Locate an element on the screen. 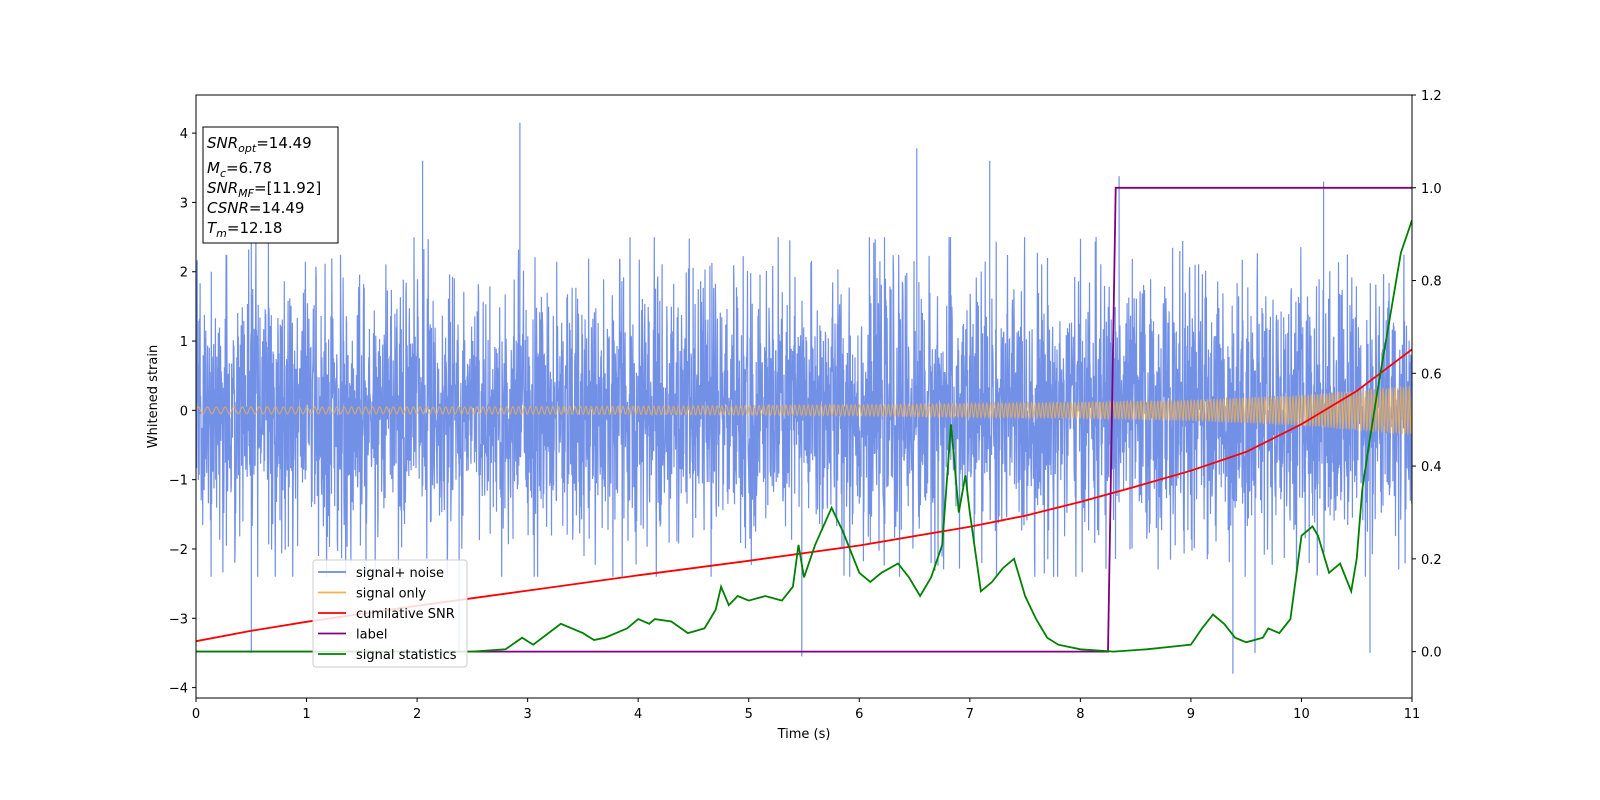 This screenshot has width=1600, height=800. legend-label: signal only is located at coordinates (391, 594).